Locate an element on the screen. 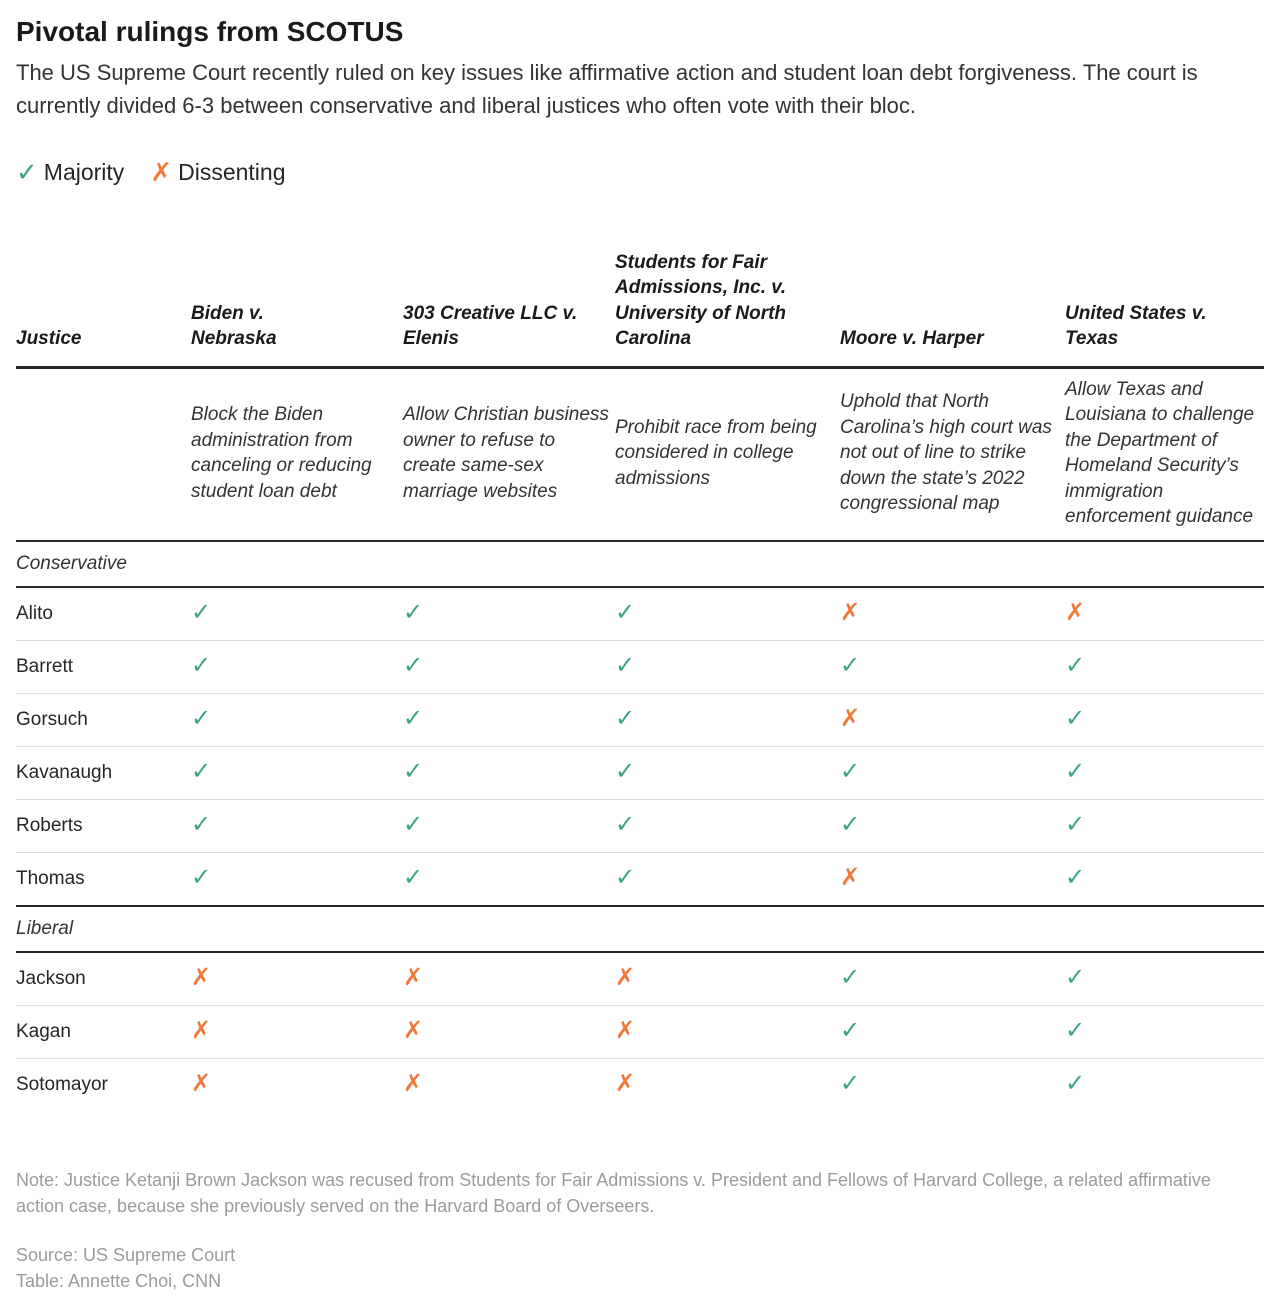 This screenshot has height=1310, width=1280. legend-majority: ✓ Majority is located at coordinates (70, 172).